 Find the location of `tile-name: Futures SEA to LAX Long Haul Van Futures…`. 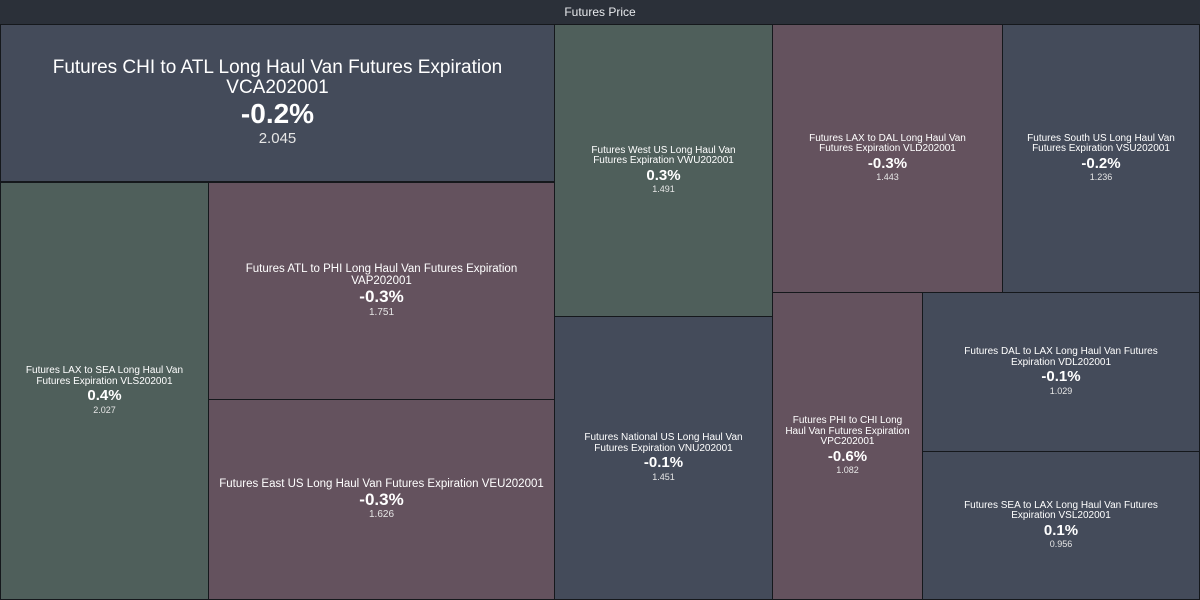

tile-name: Futures SEA to LAX Long Haul Van Futures… is located at coordinates (1061, 510).